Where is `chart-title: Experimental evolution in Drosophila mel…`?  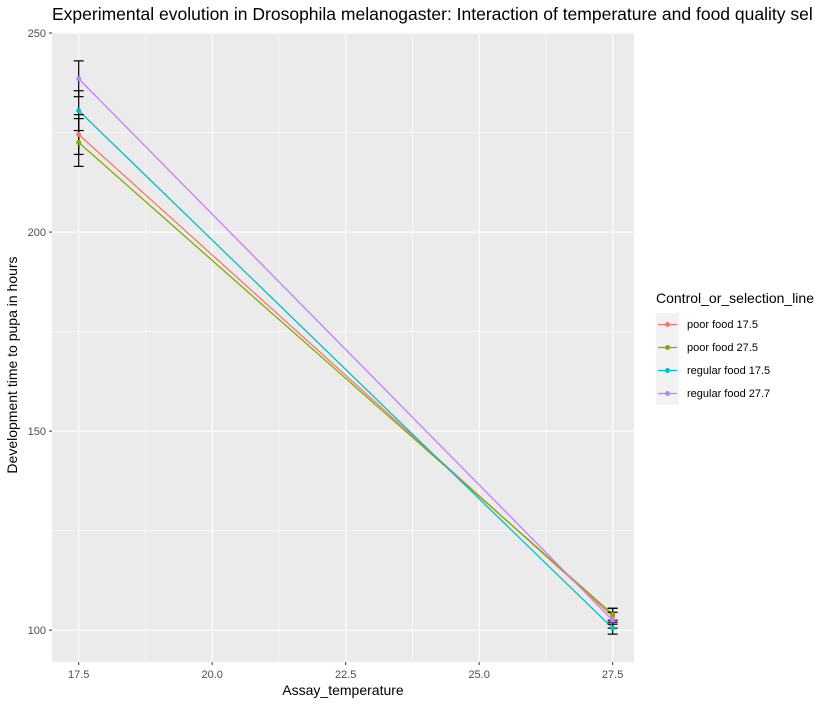 chart-title: Experimental evolution in Drosophila mel… is located at coordinates (432, 14).